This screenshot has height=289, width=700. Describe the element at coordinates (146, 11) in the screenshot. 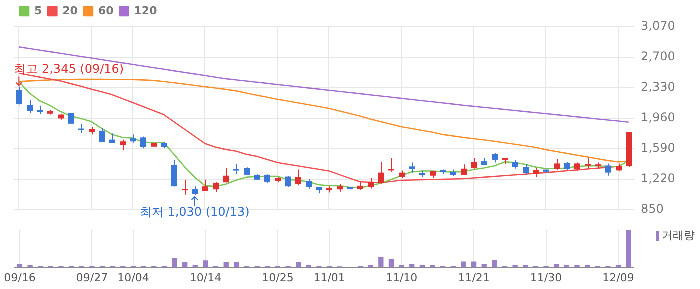

I see `legend-label: 120` at that location.